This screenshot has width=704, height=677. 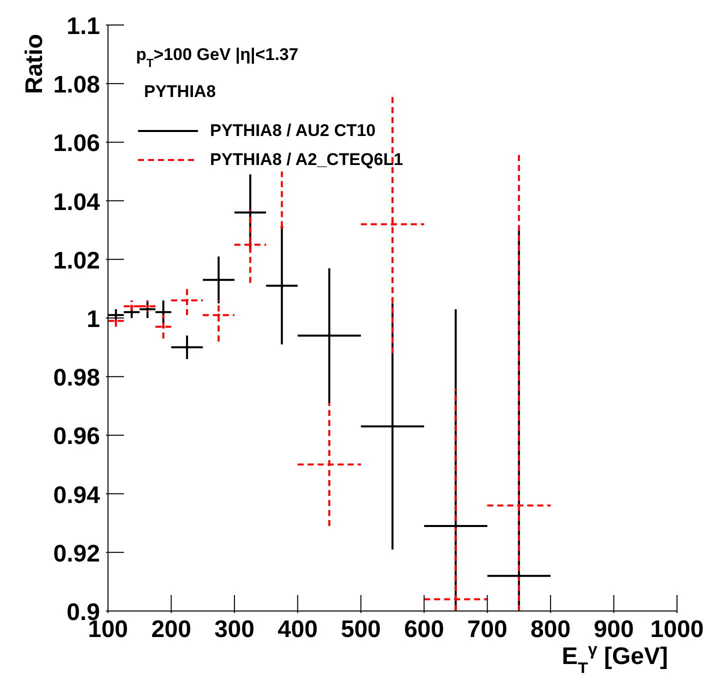 I want to click on x-tick-label: 500, so click(x=360, y=629).